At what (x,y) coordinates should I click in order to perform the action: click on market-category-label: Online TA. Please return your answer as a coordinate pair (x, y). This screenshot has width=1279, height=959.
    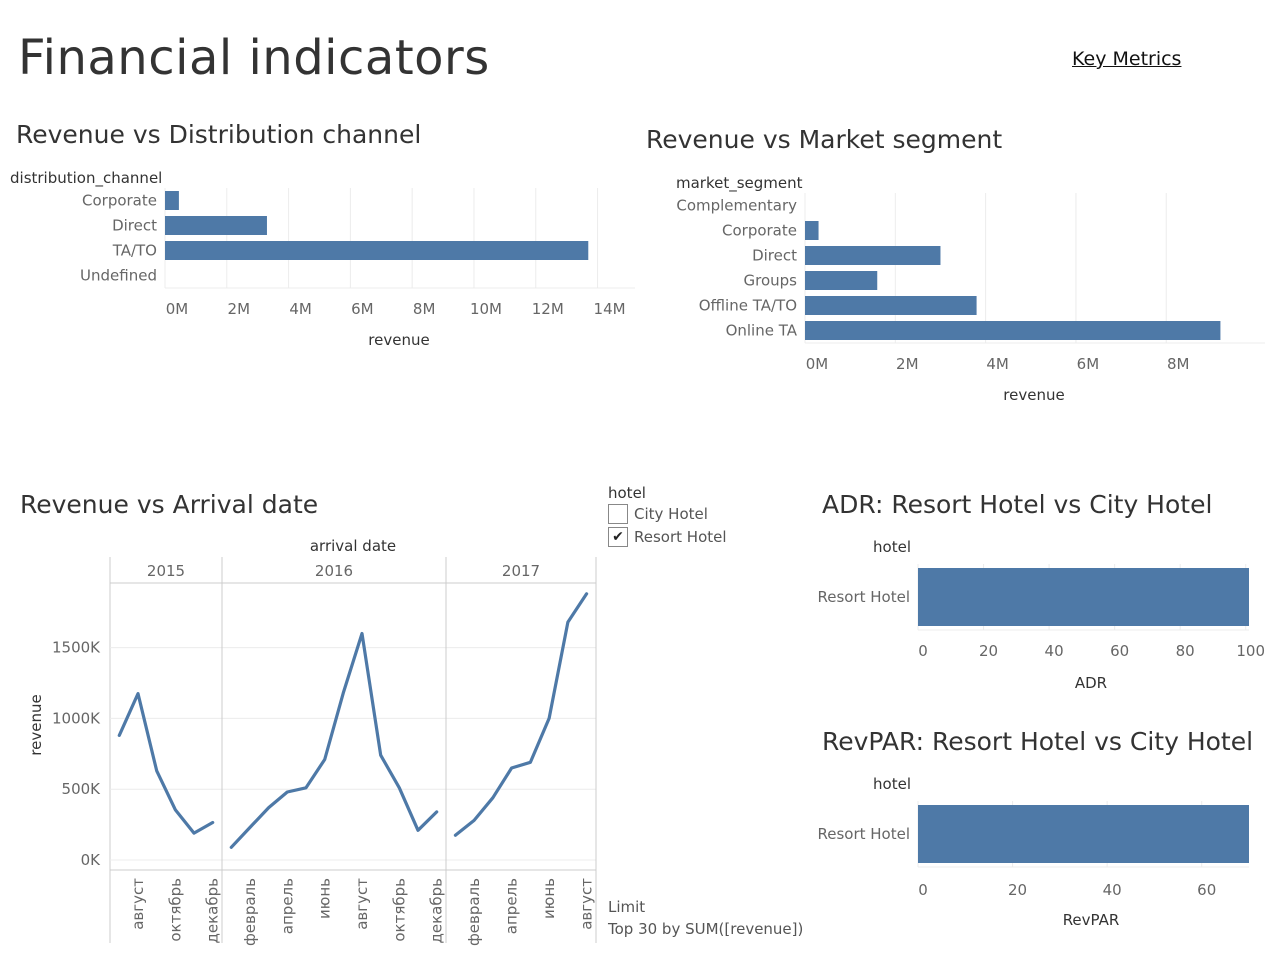
    Looking at the image, I should click on (762, 331).